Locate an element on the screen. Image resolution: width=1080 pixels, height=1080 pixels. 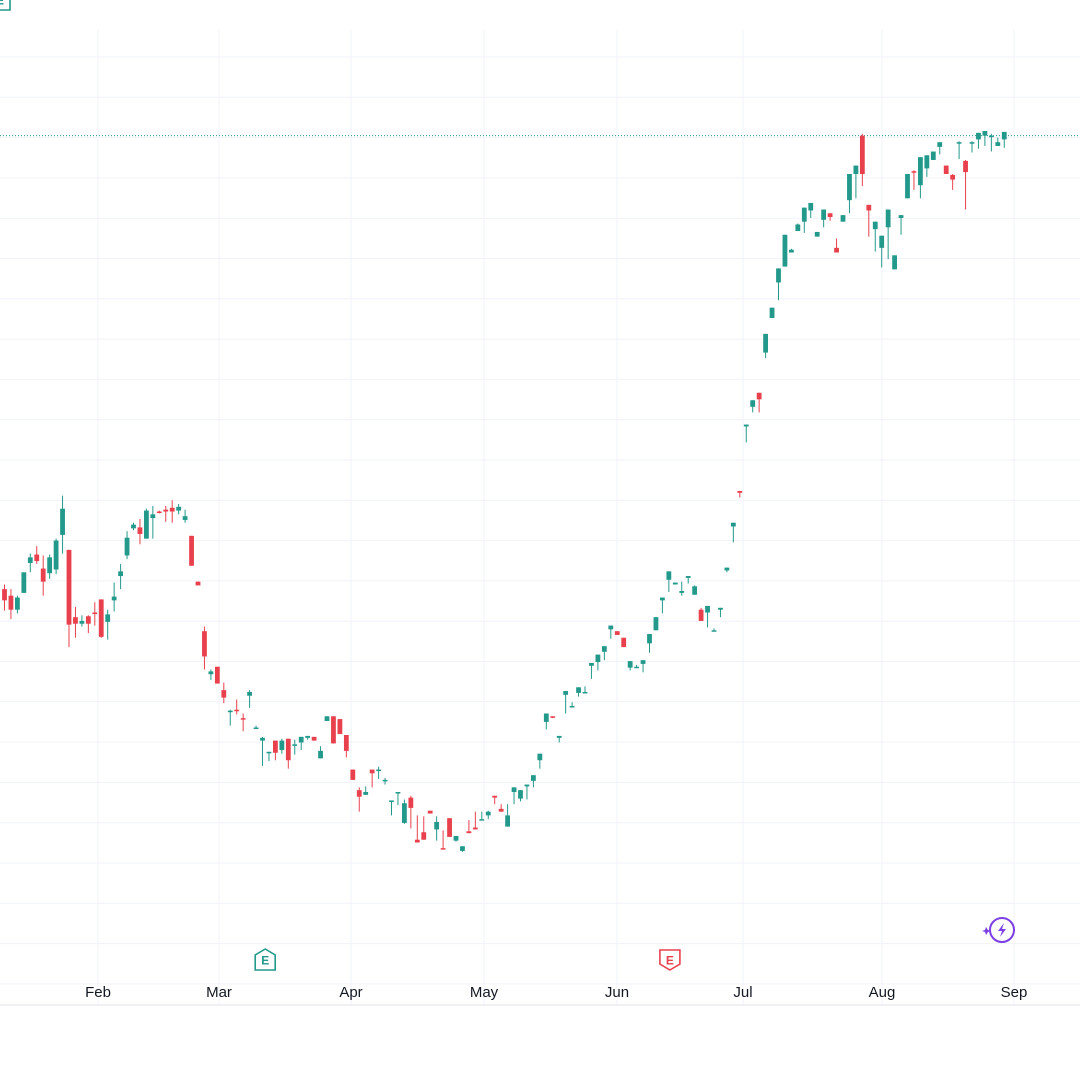
earnings-miss-marker: E is located at coordinates (670, 960).